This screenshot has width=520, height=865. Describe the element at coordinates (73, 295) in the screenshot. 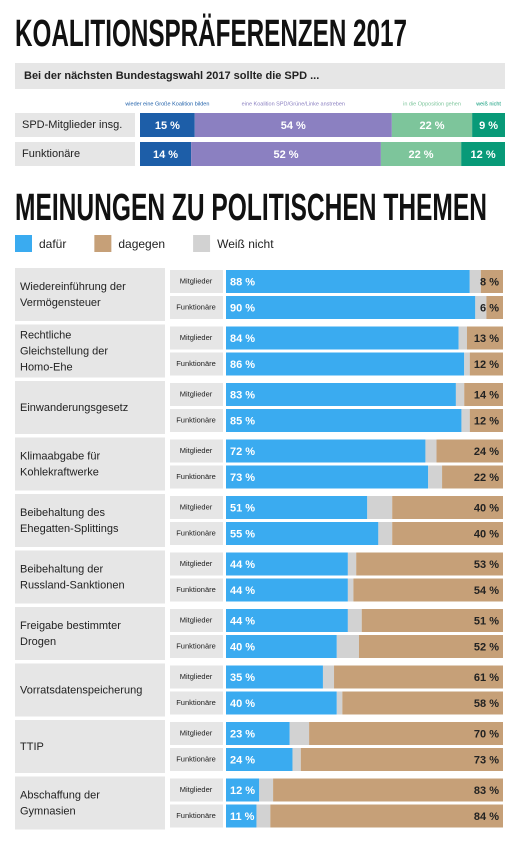

I see `topic-label: Wiedereinführung der Vermögensteuer` at that location.